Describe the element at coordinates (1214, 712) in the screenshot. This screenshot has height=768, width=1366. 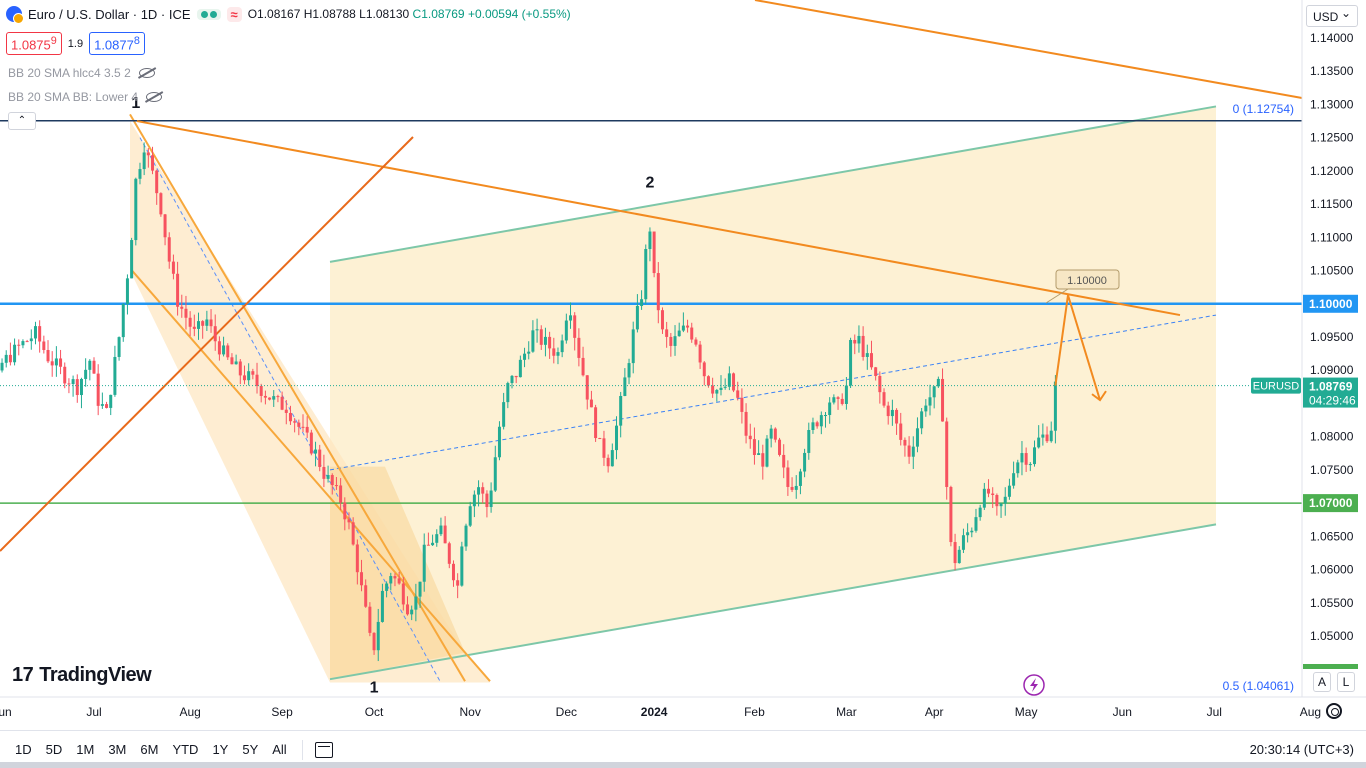
I see `x-tick-label: Jul` at that location.